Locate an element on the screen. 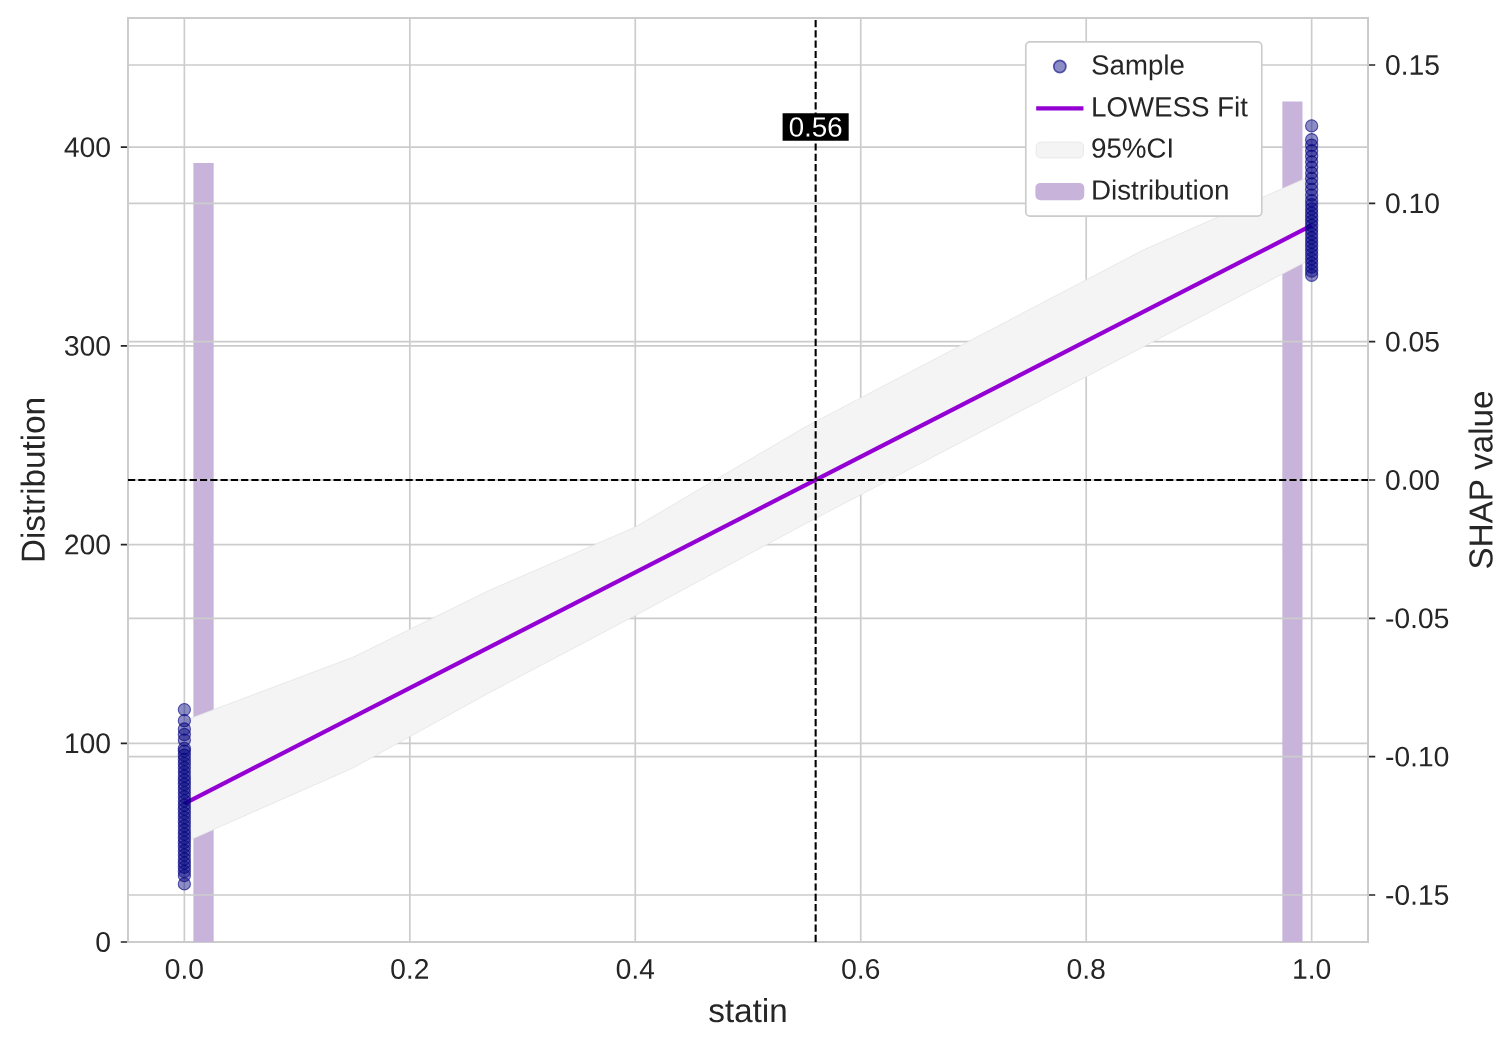  y2-tick-label: -0.05 is located at coordinates (1417, 618).